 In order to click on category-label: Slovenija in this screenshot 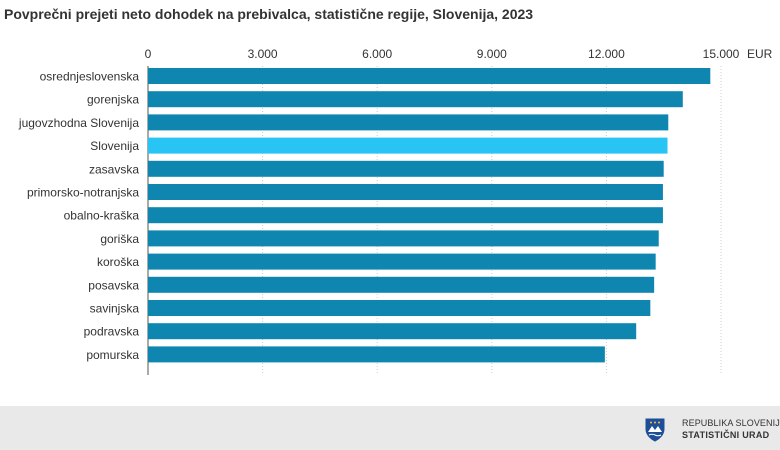, I will do `click(114, 146)`.